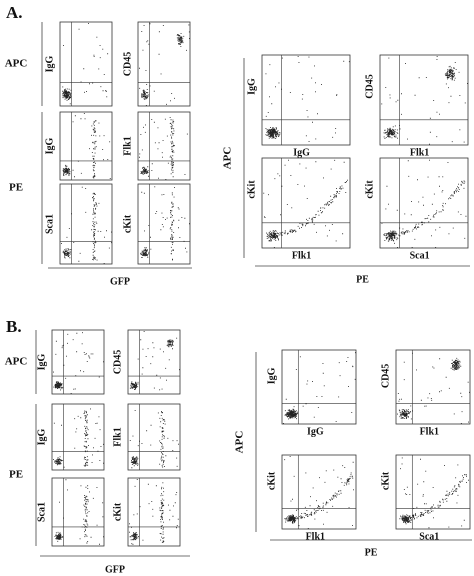 Image resolution: width=474 pixels, height=576 pixels. I want to click on panel-label: B., so click(14, 326).